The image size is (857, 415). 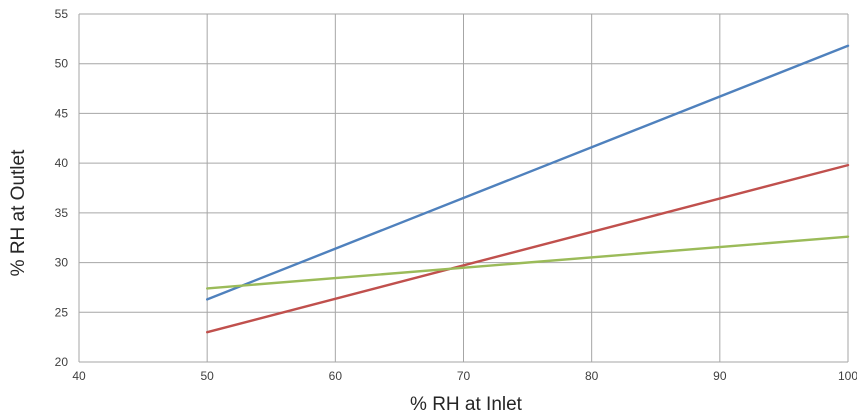 What do you see at coordinates (336, 376) in the screenshot?
I see `x-tick-label: 60` at bounding box center [336, 376].